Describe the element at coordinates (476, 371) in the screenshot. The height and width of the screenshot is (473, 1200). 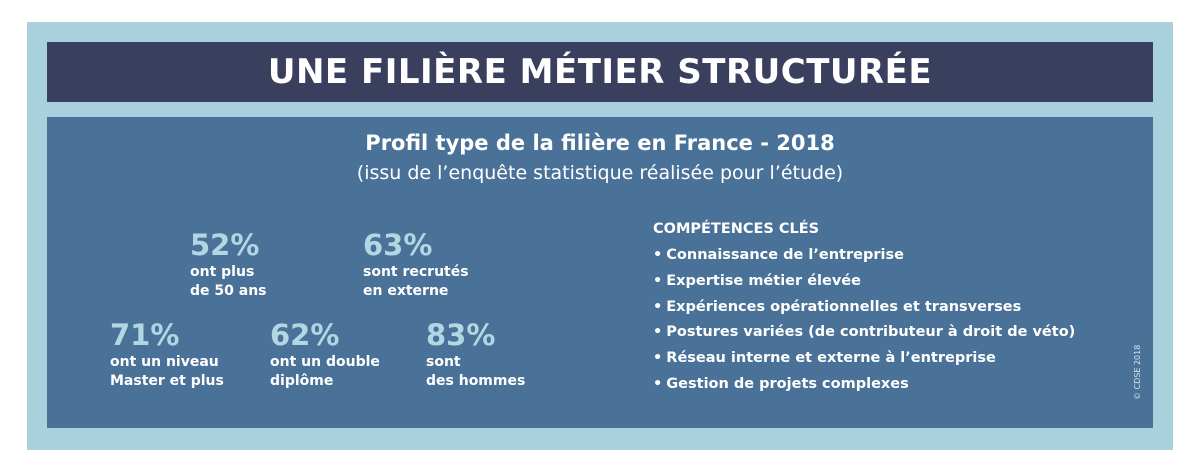
I see `stat-label: sont des hommes` at that location.